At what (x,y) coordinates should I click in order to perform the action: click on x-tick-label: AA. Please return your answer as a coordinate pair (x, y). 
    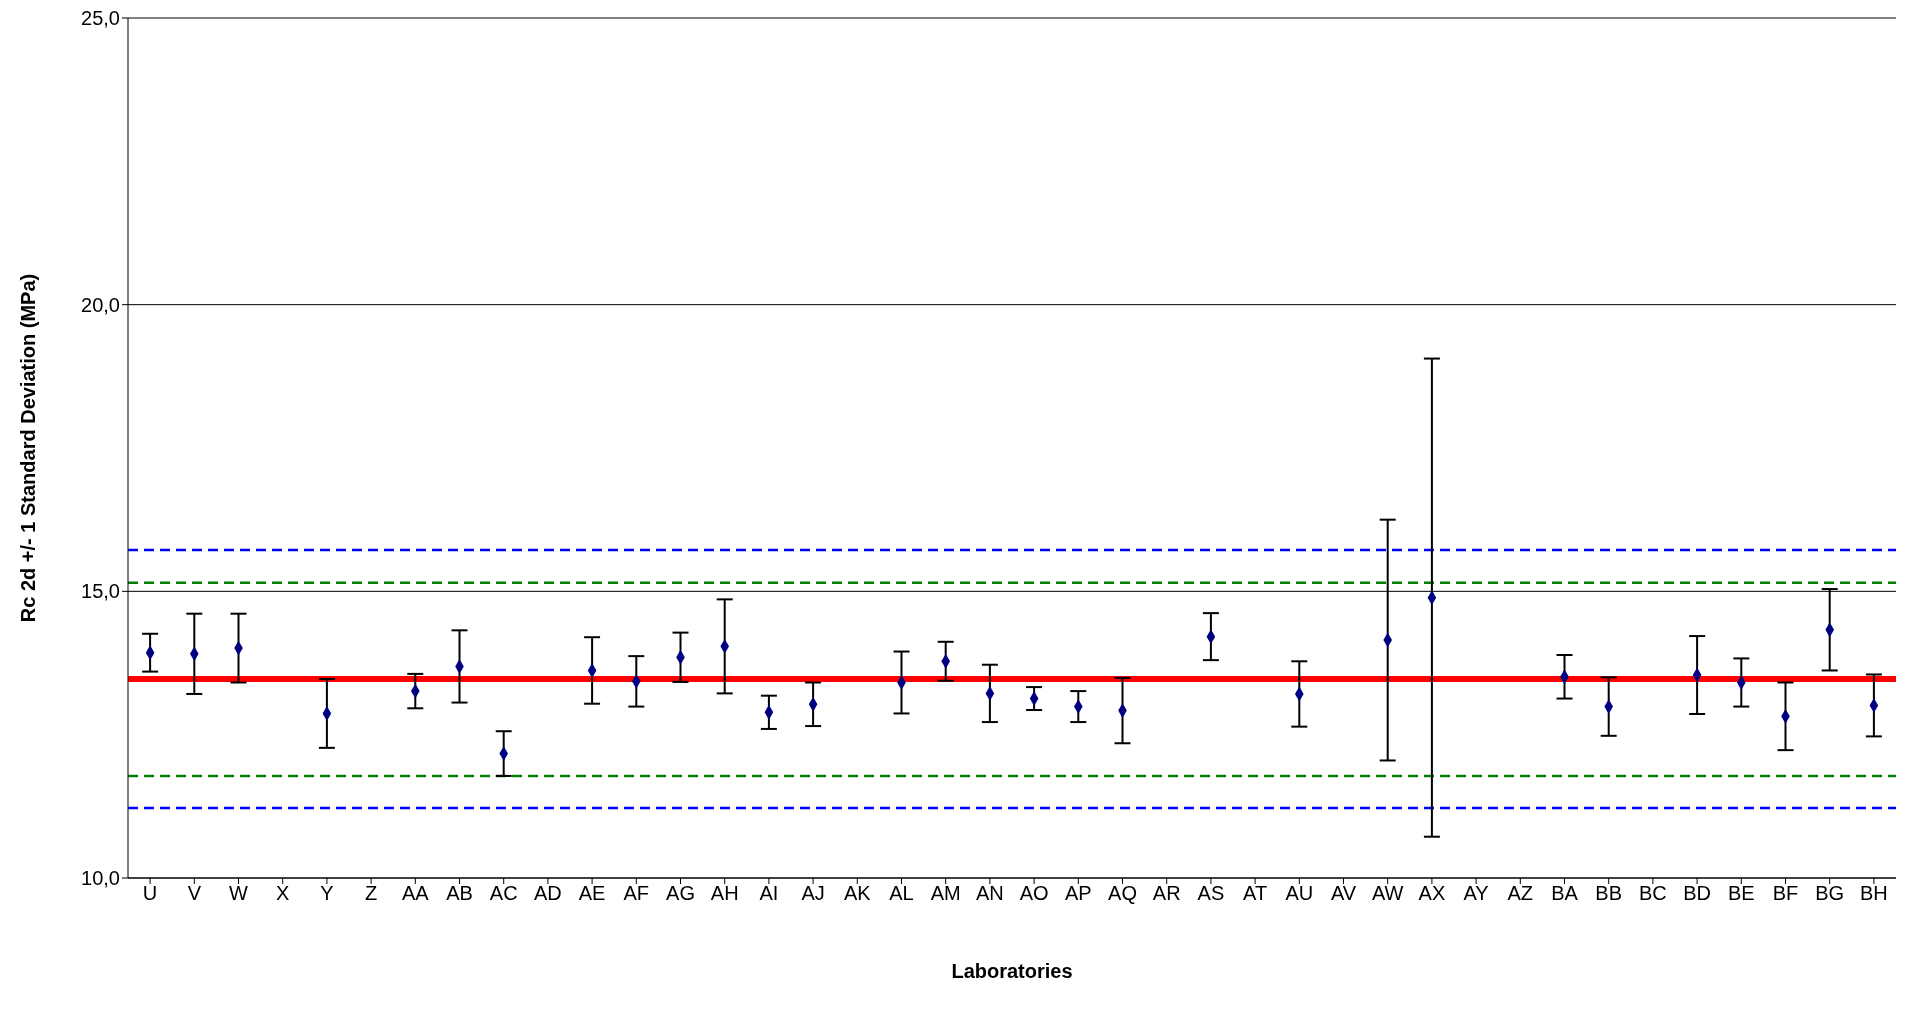
    Looking at the image, I should click on (415, 893).